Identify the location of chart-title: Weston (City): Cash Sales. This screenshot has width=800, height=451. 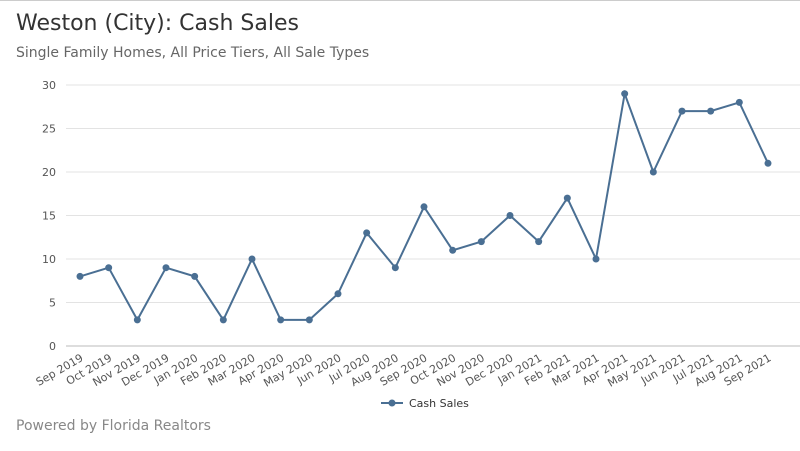
(157, 23).